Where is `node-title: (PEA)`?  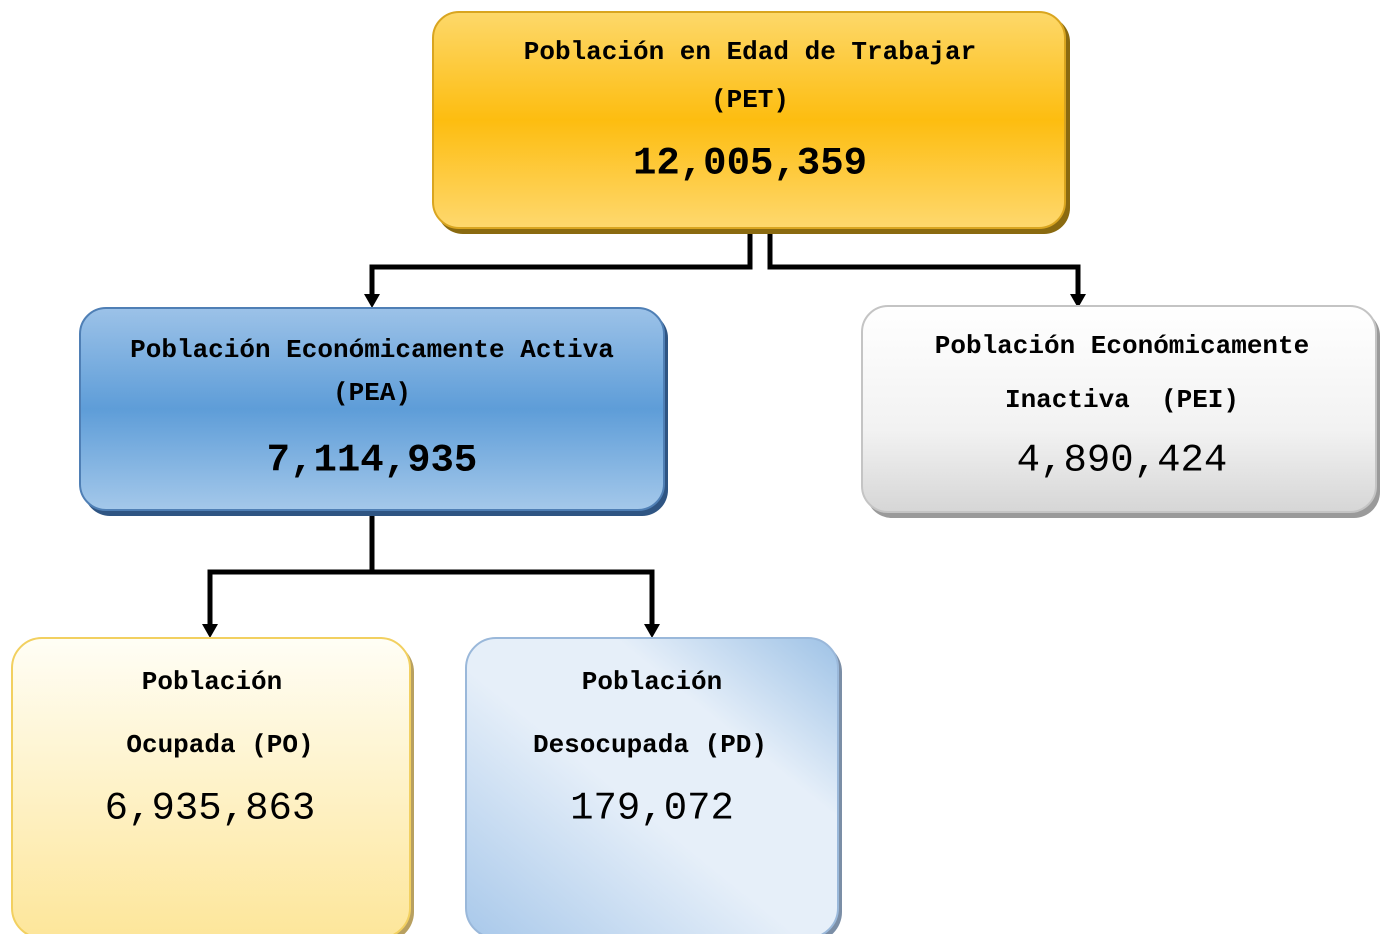
node-title: (PEA) is located at coordinates (372, 393).